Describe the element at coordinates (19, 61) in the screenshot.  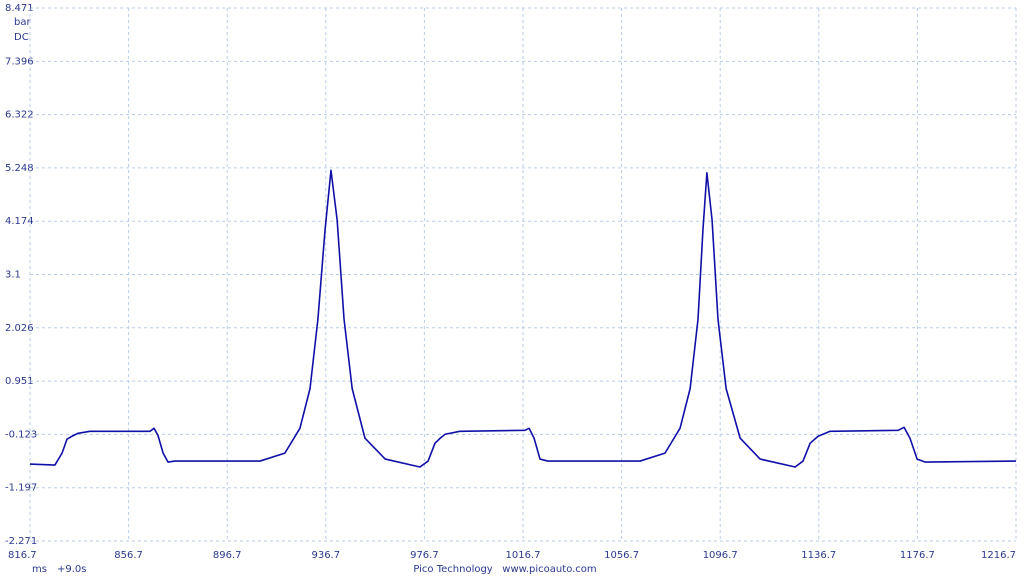
I see `y-tick-label: 7.396` at that location.